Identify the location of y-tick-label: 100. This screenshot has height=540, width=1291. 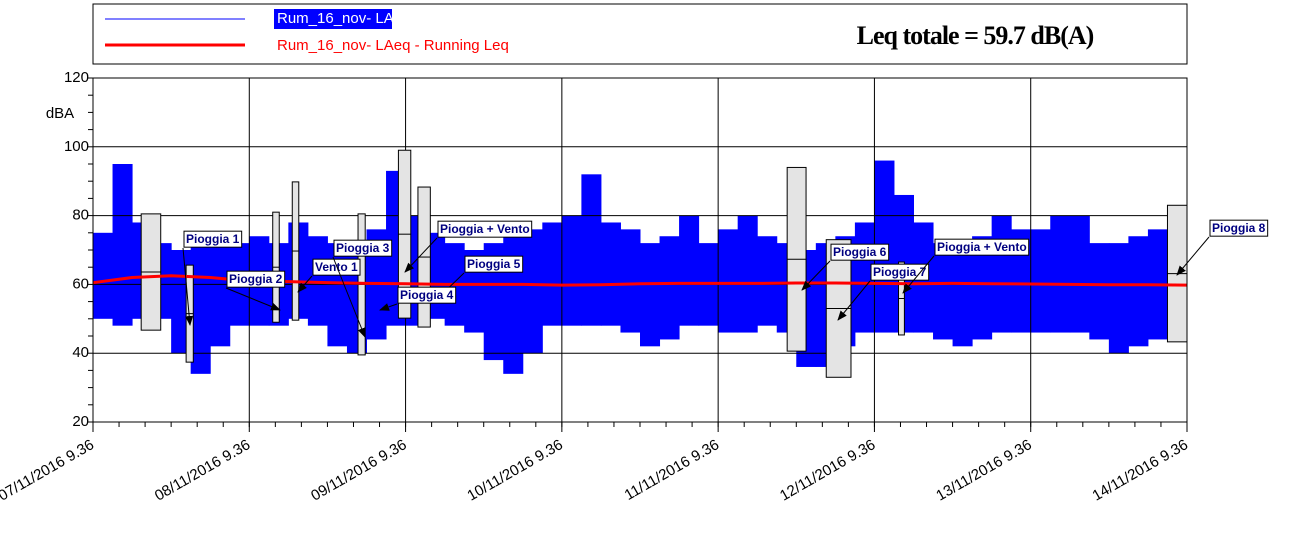
(76, 146).